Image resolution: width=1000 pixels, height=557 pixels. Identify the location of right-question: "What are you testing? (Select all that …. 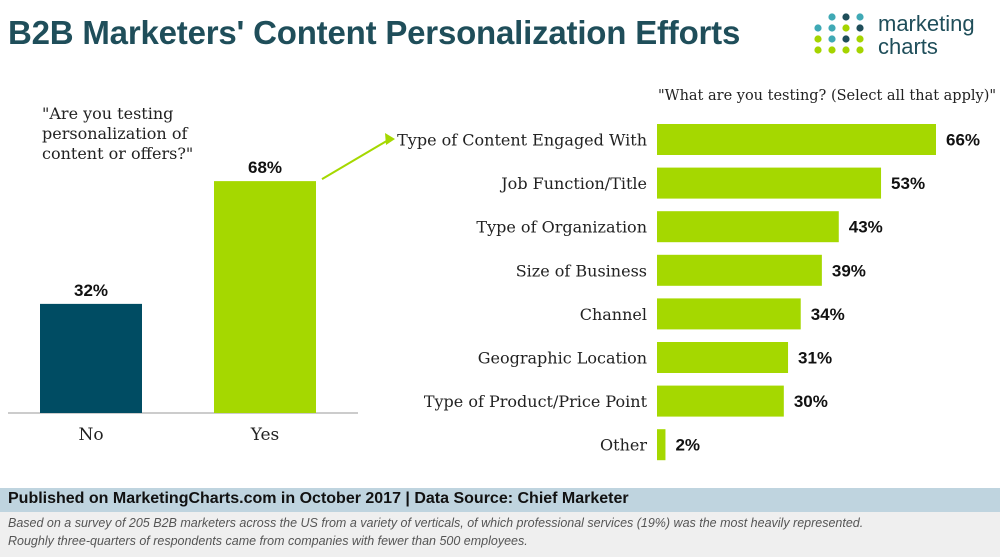
(827, 96).